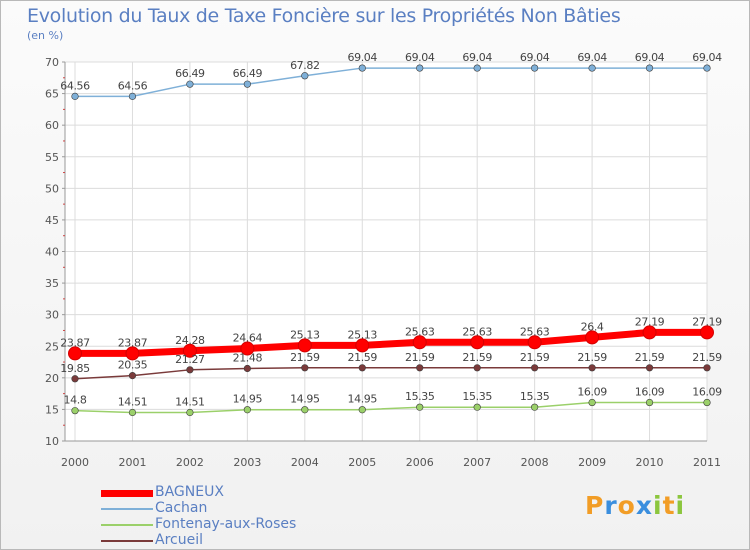  Describe the element at coordinates (52, 252) in the screenshot. I see `y-tick-label: 40` at that location.